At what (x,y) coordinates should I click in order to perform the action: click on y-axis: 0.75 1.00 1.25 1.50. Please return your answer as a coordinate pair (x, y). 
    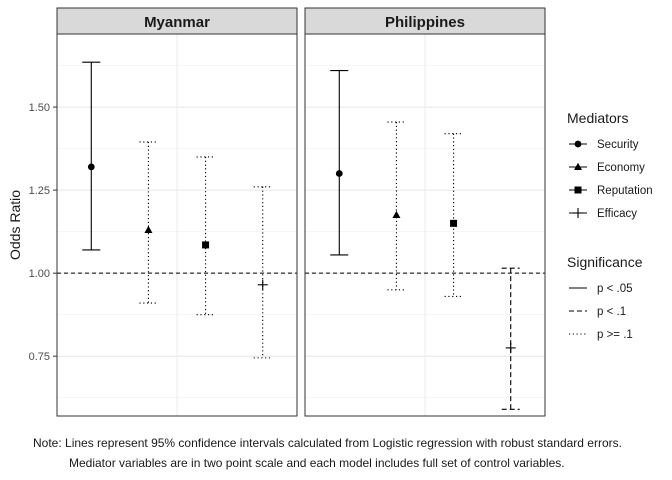
    Looking at the image, I should click on (43, 232).